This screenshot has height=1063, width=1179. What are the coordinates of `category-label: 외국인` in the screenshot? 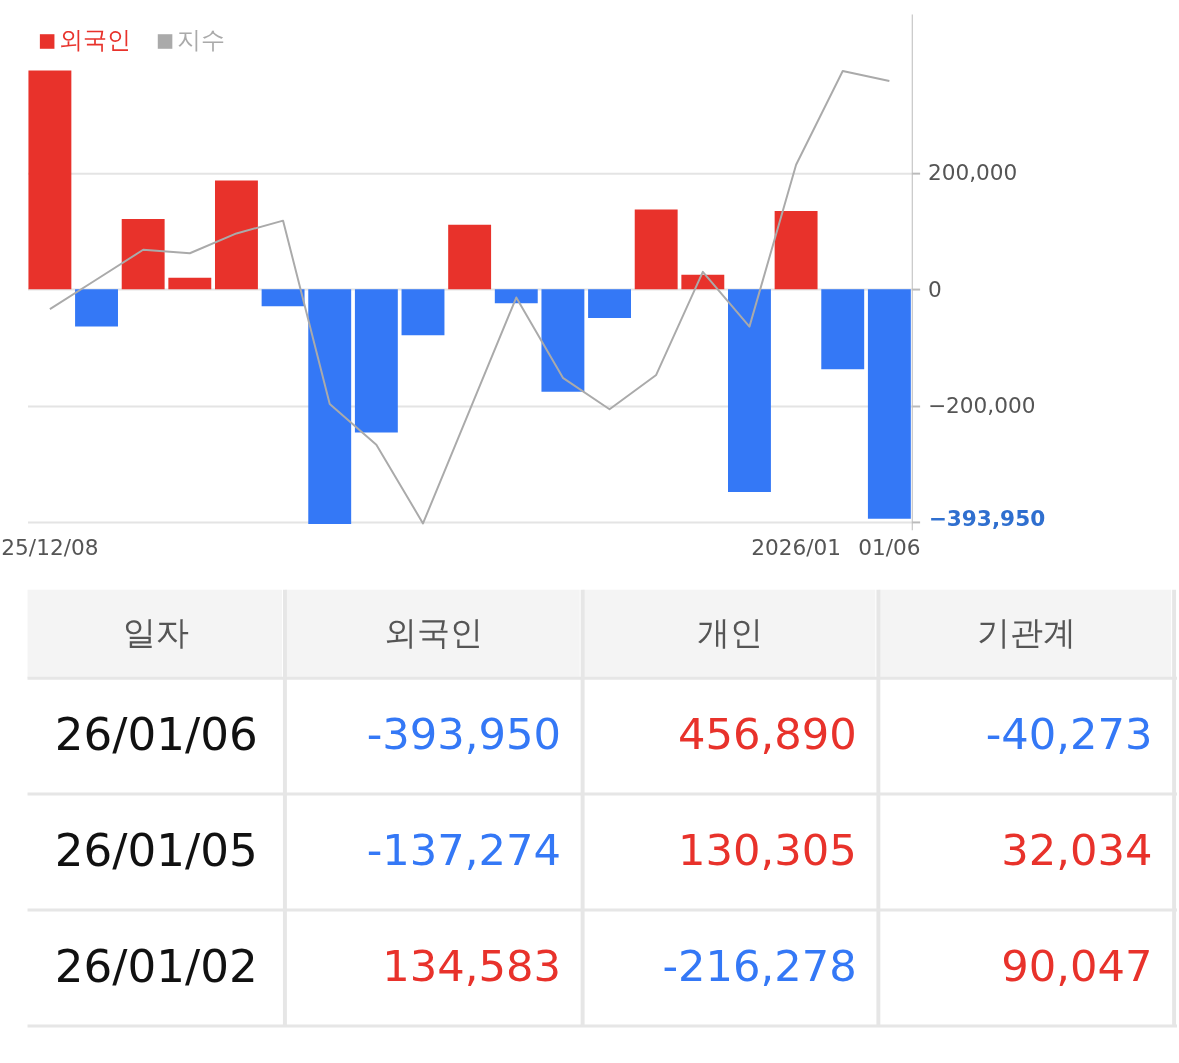 It's located at (434, 632).